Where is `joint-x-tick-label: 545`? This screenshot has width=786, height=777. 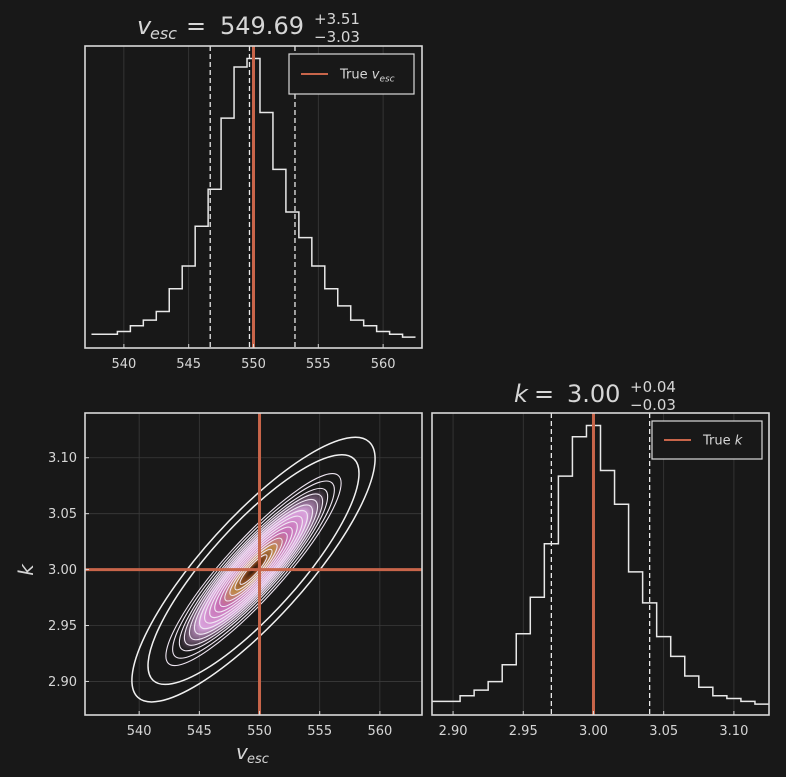 joint-x-tick-label: 545 is located at coordinates (199, 731).